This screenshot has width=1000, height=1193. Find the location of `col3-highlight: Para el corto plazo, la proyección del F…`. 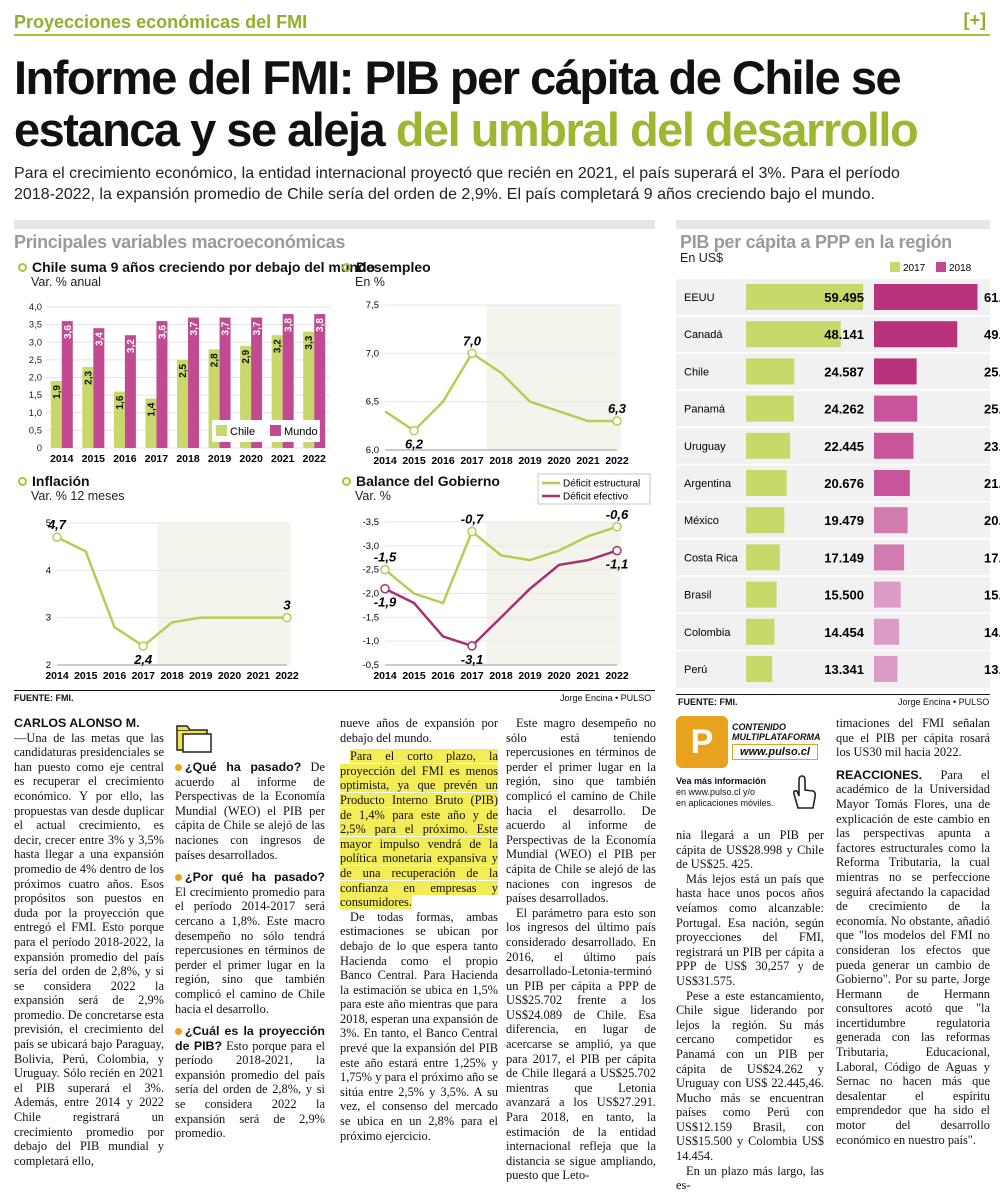

col3-highlight: Para el corto plazo, la proyección del F… is located at coordinates (419, 829).